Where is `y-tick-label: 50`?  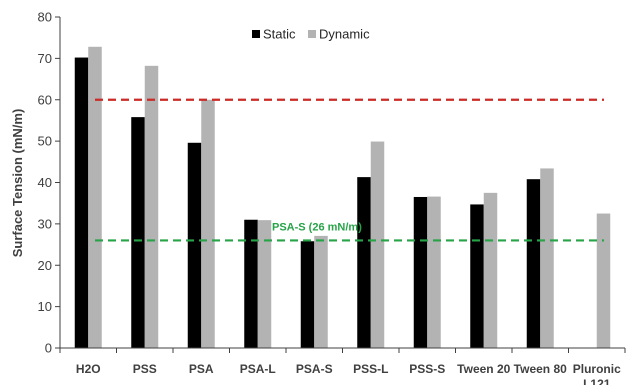
y-tick-label: 50 is located at coordinates (45, 141).